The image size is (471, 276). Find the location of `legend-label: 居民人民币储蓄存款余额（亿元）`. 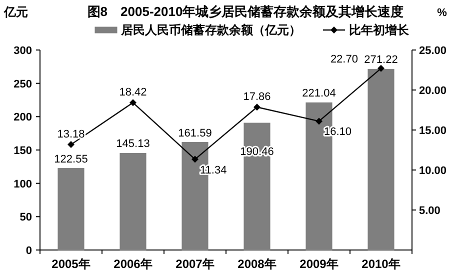

legend-label: 居民人民币储蓄存款余额（亿元） is located at coordinates (210, 30).